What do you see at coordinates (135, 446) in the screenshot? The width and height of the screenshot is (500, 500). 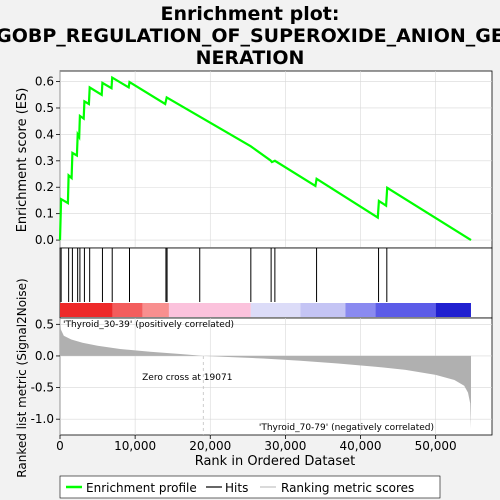 I see `metric-x-tick-label: 10,000` at bounding box center [135, 446].